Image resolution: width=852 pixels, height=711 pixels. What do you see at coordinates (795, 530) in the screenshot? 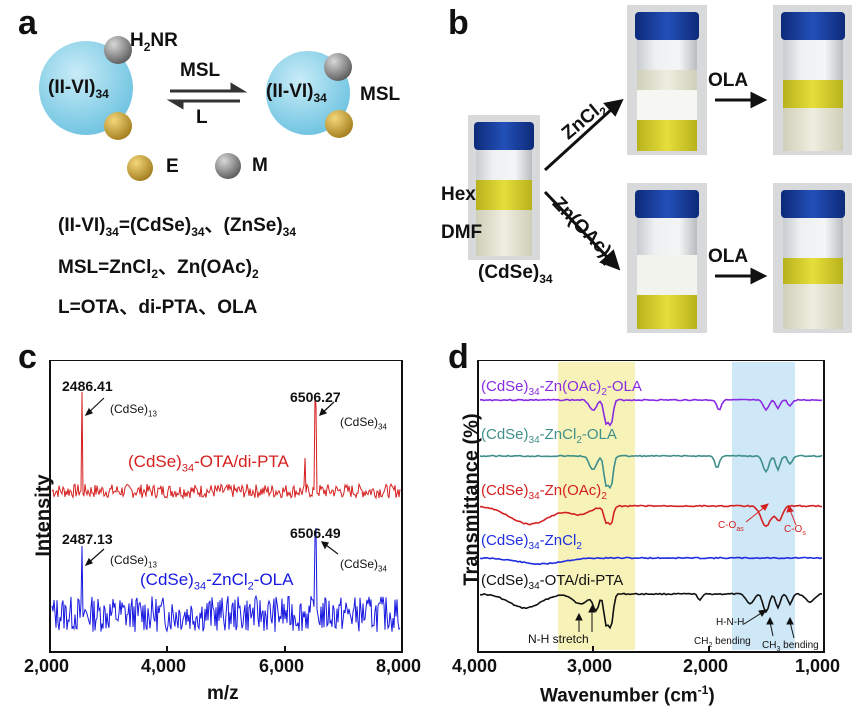
I see `cos-label: C-Os` at bounding box center [795, 530].